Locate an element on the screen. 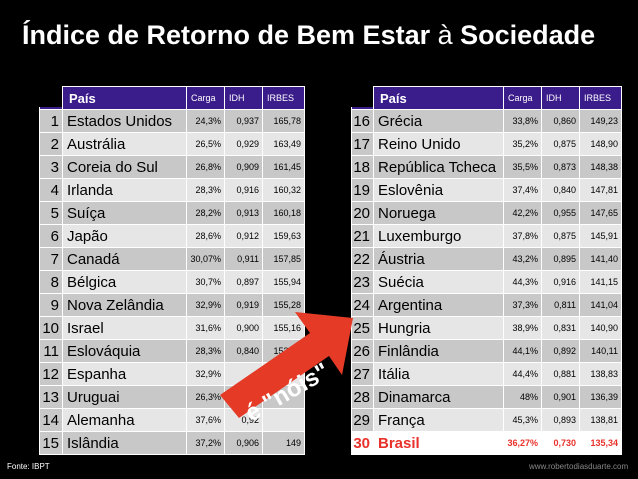  country-cell: Espanha is located at coordinates (124, 374).